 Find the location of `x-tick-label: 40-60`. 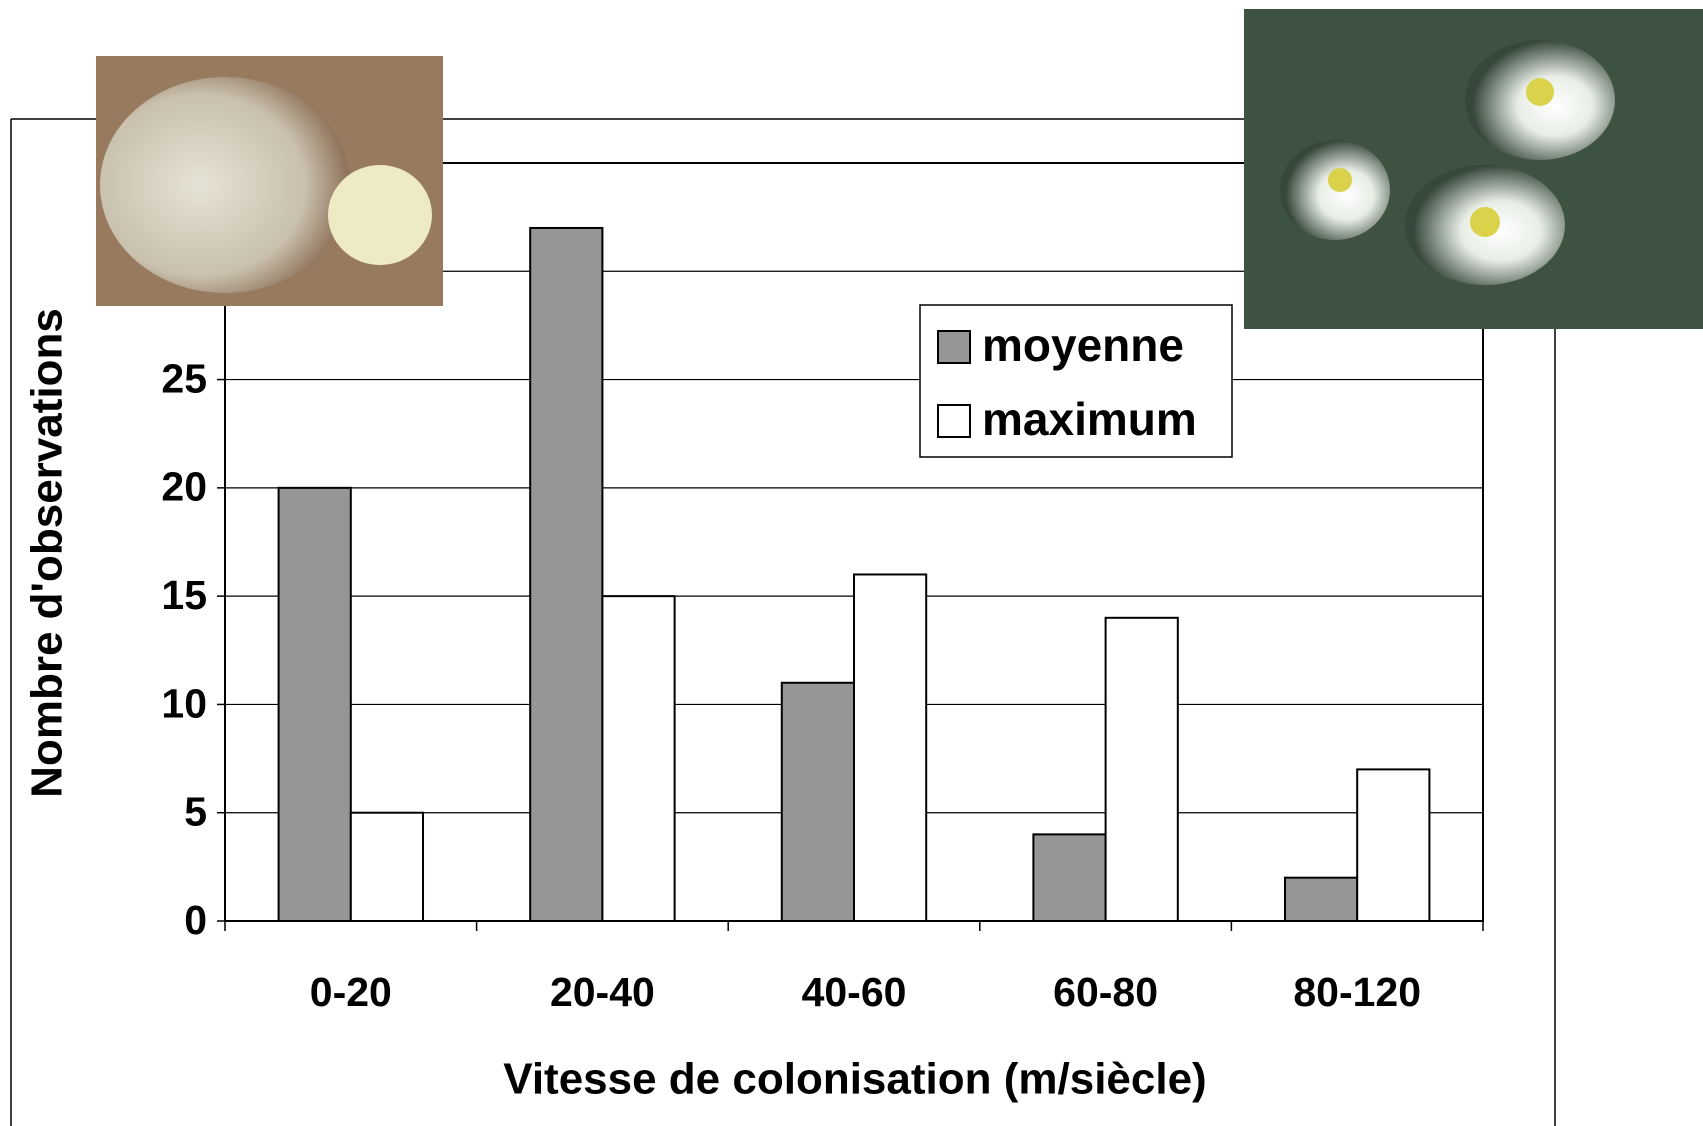

x-tick-label: 40-60 is located at coordinates (854, 992).